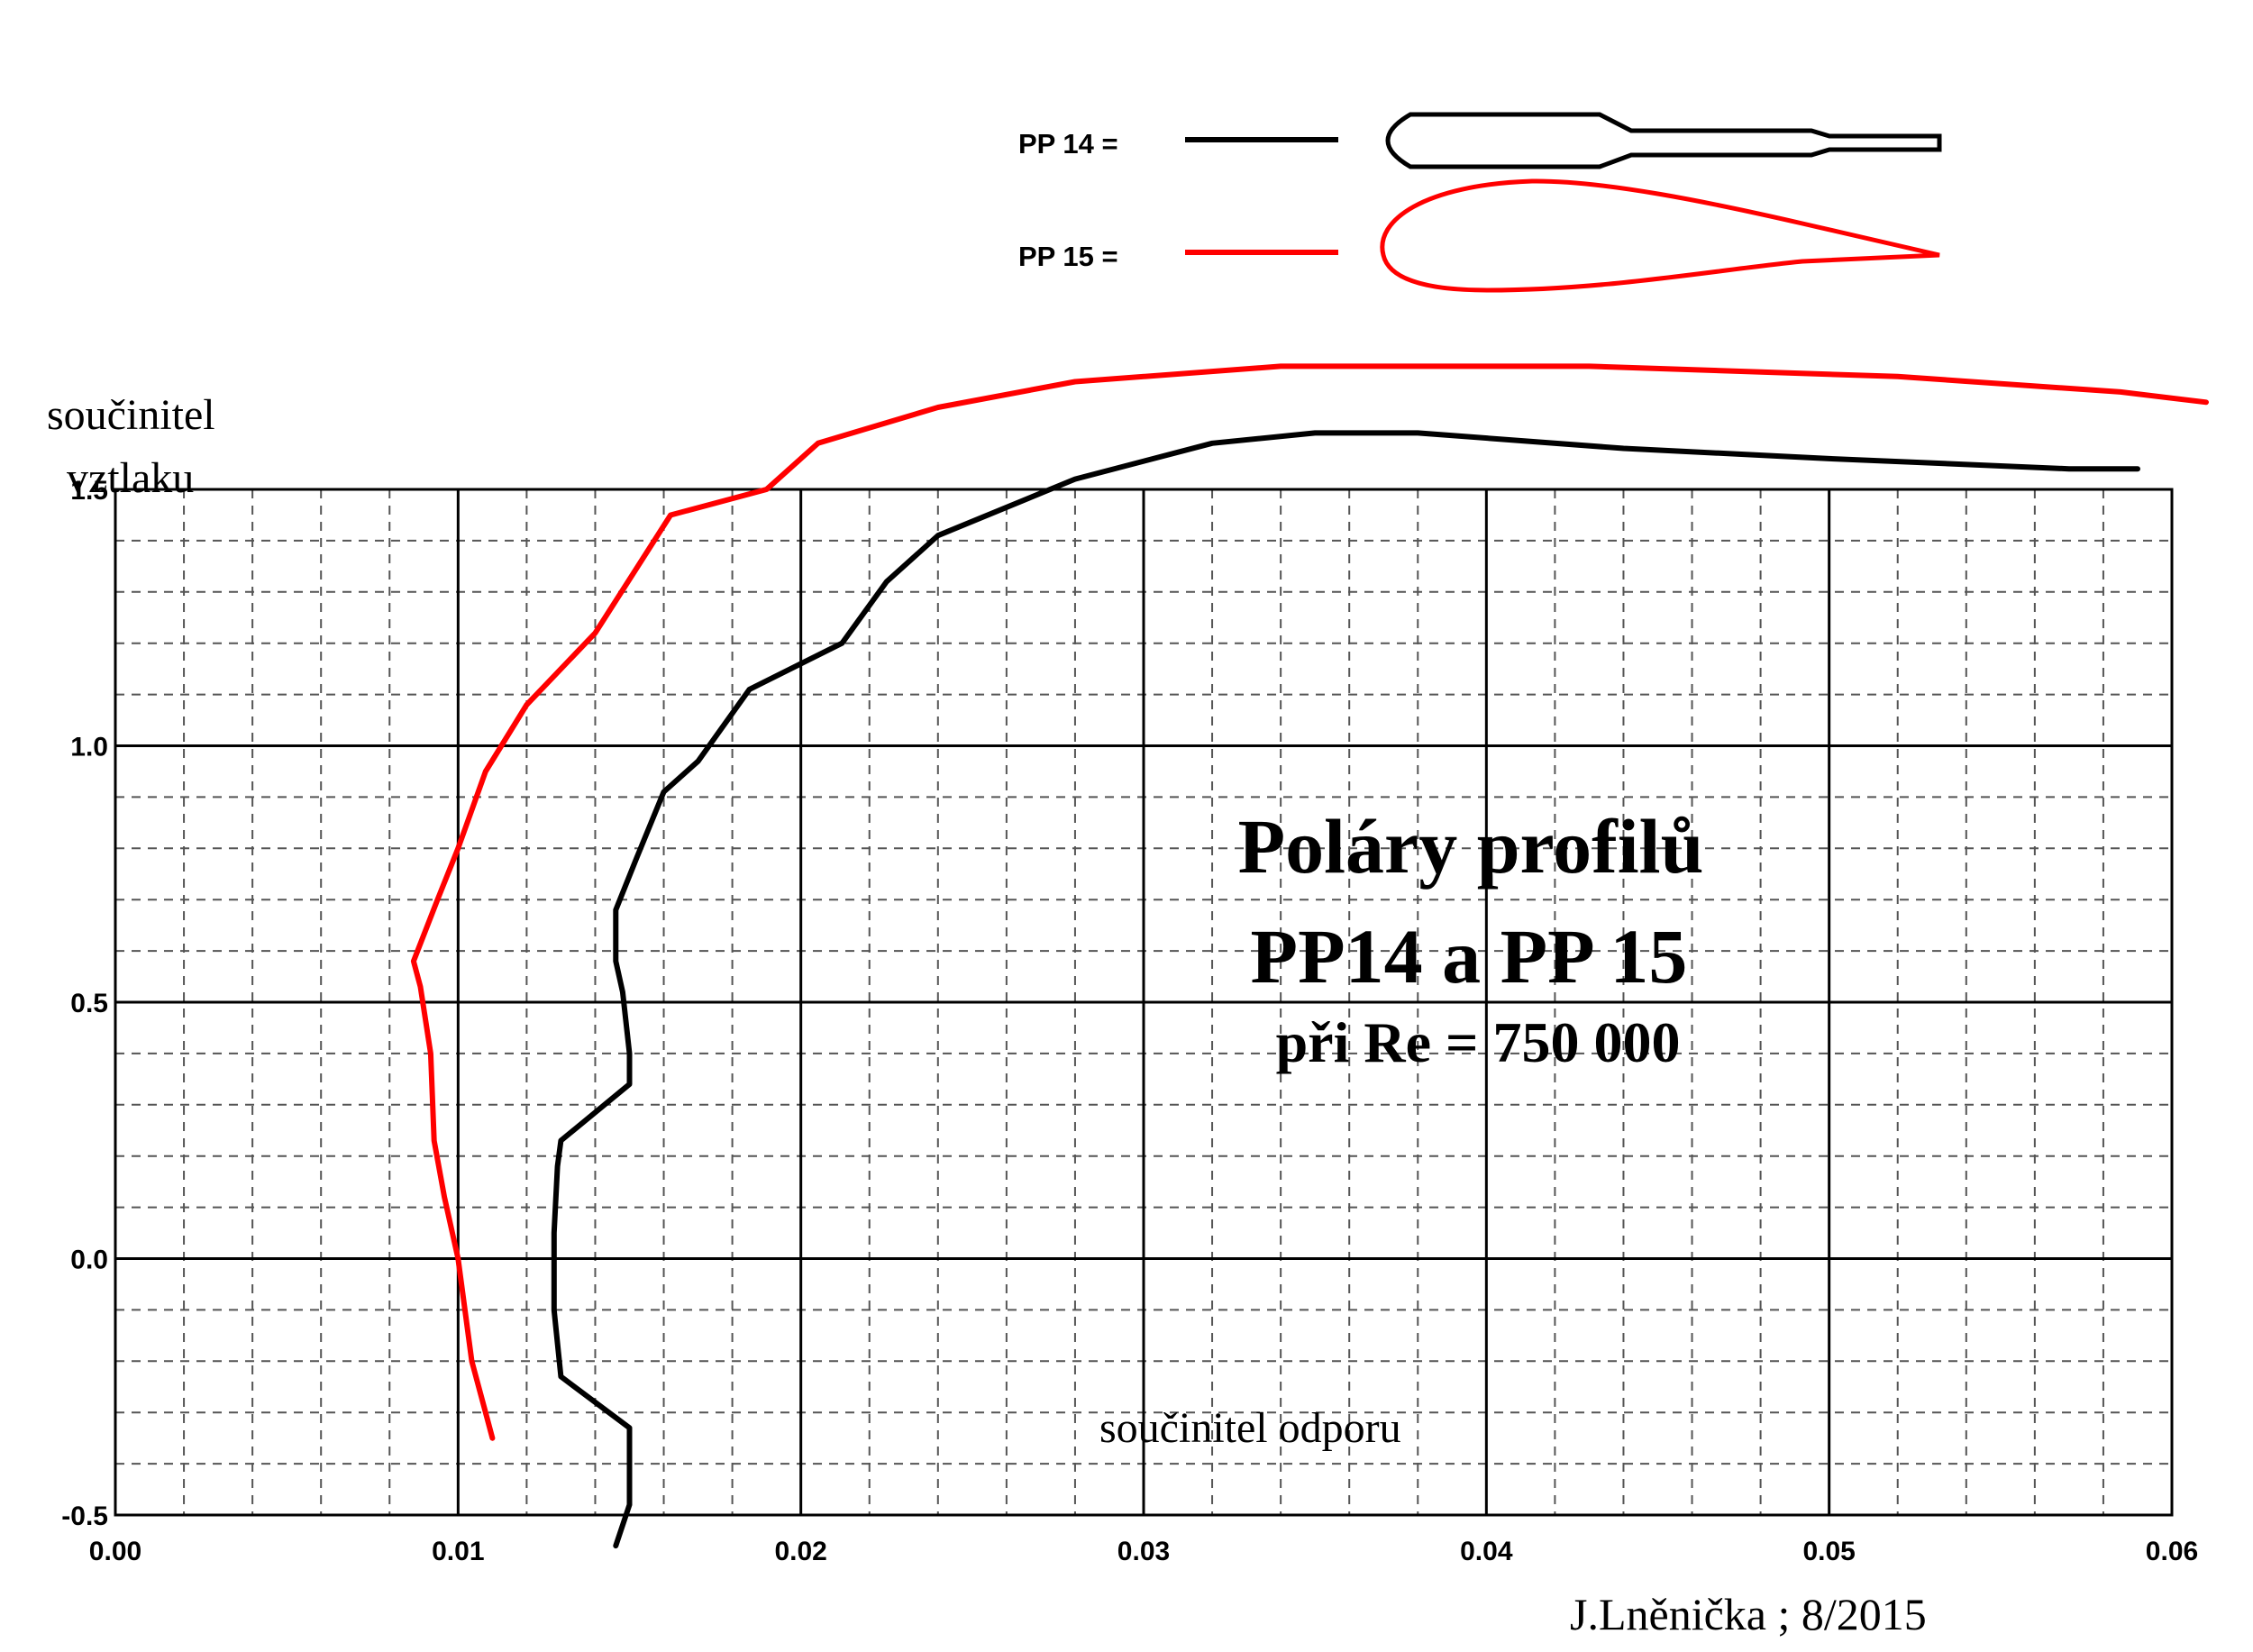 The image size is (2253, 1652). Describe the element at coordinates (1748, 1614) in the screenshot. I see `author-credit: J.Lněnička ; 8/2015` at that location.